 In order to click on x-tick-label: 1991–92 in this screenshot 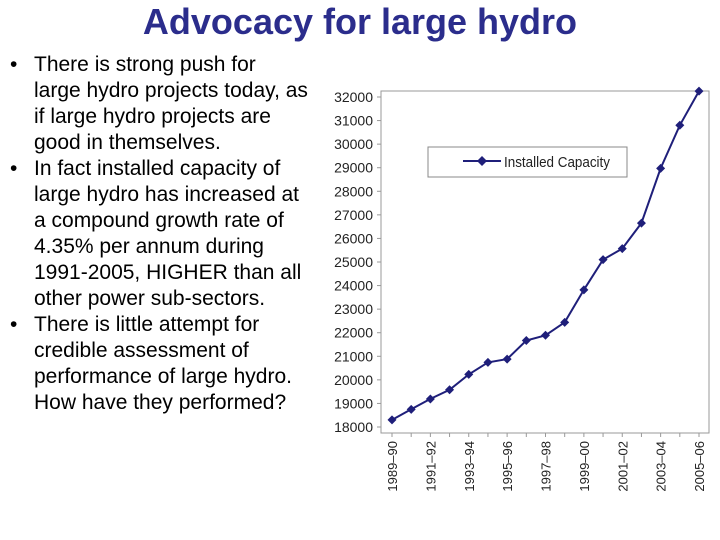, I will do `click(430, 466)`.